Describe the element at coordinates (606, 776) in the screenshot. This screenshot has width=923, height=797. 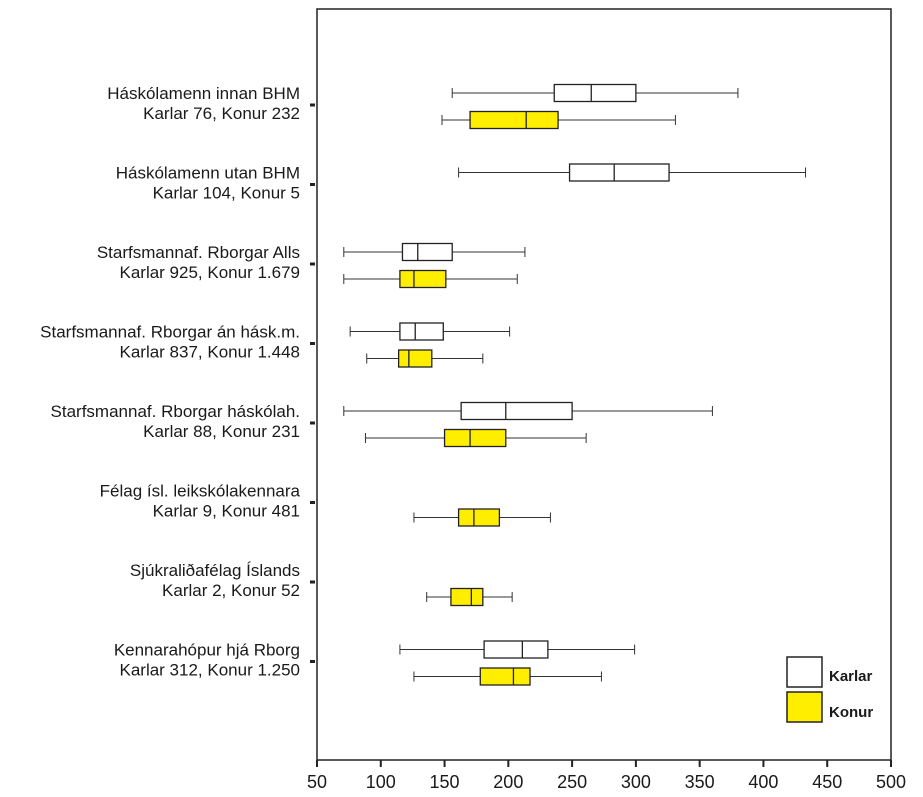
I see `x-axis: 50 100 150 200 250 300 350 400 450 500` at that location.